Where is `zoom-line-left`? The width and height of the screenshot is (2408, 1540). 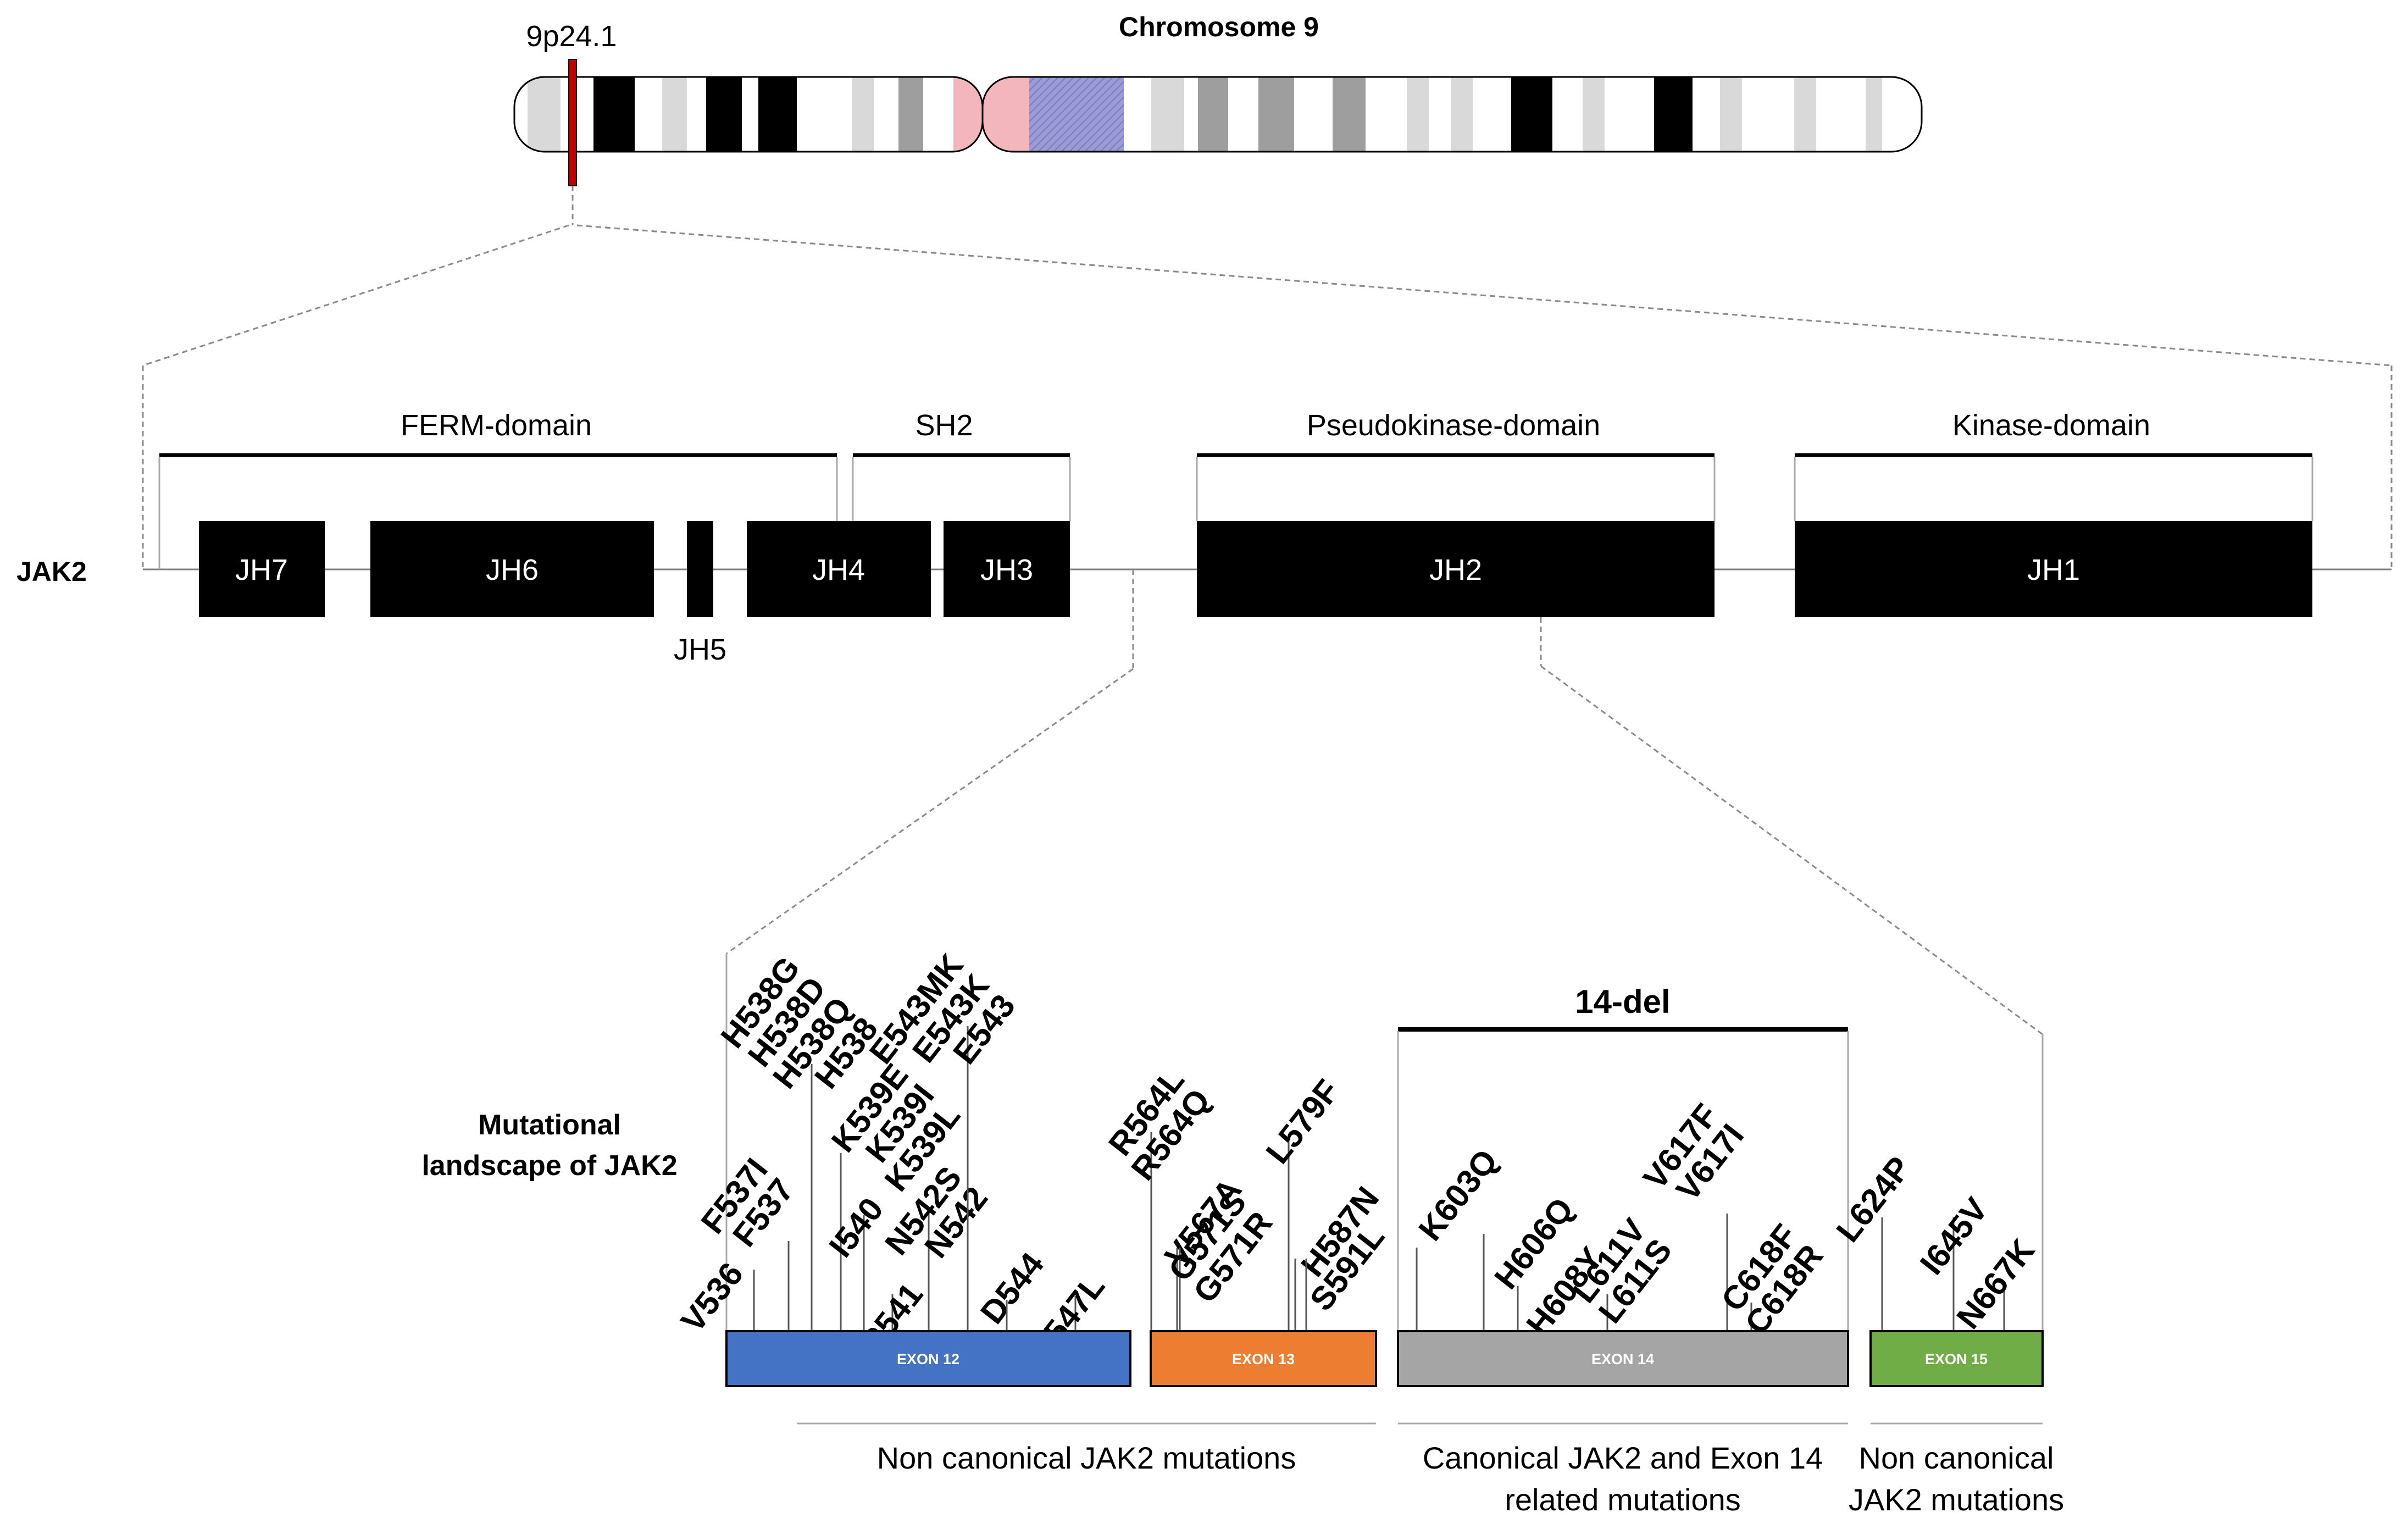
zoom-line-left is located at coordinates (355, 295).